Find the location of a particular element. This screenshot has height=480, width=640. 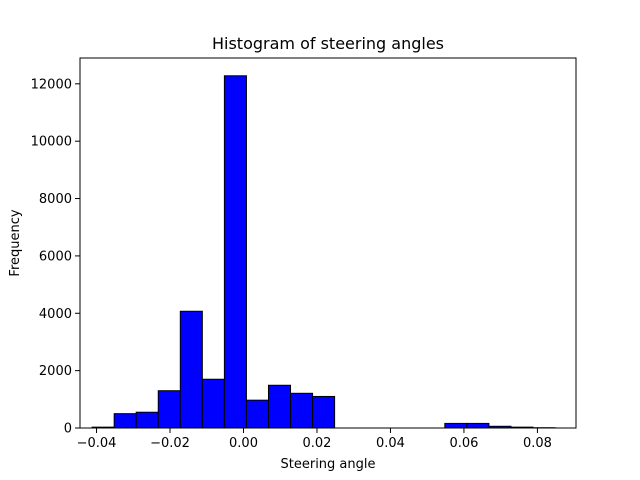

y-axis-ticks: 0 2000 4000 6000 8000 10000 12000 is located at coordinates (55, 257).